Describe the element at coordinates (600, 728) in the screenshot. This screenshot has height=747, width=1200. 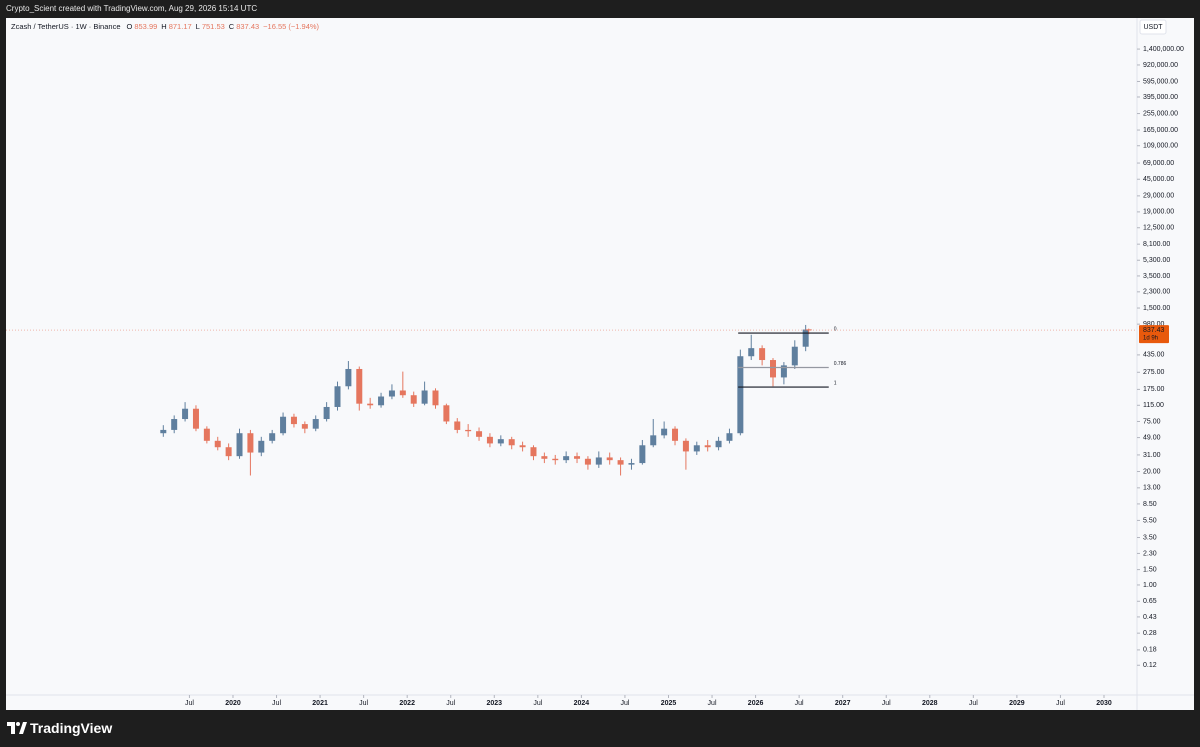
I see `footer-bar: TradingView` at that location.